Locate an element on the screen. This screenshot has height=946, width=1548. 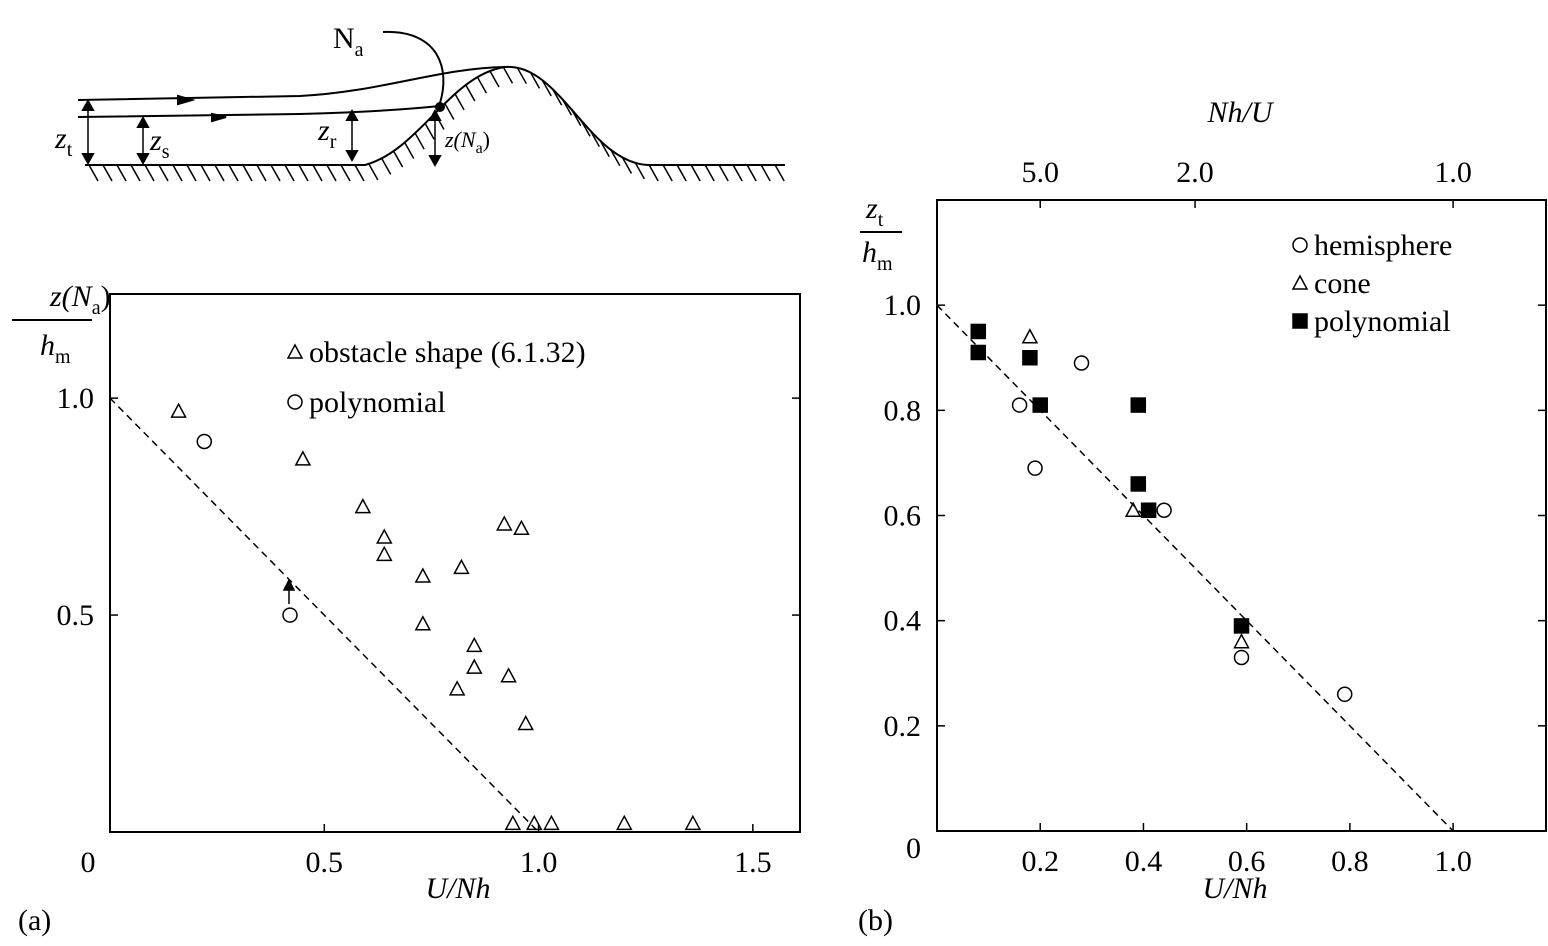
label-sub: m is located at coordinates (63, 357).